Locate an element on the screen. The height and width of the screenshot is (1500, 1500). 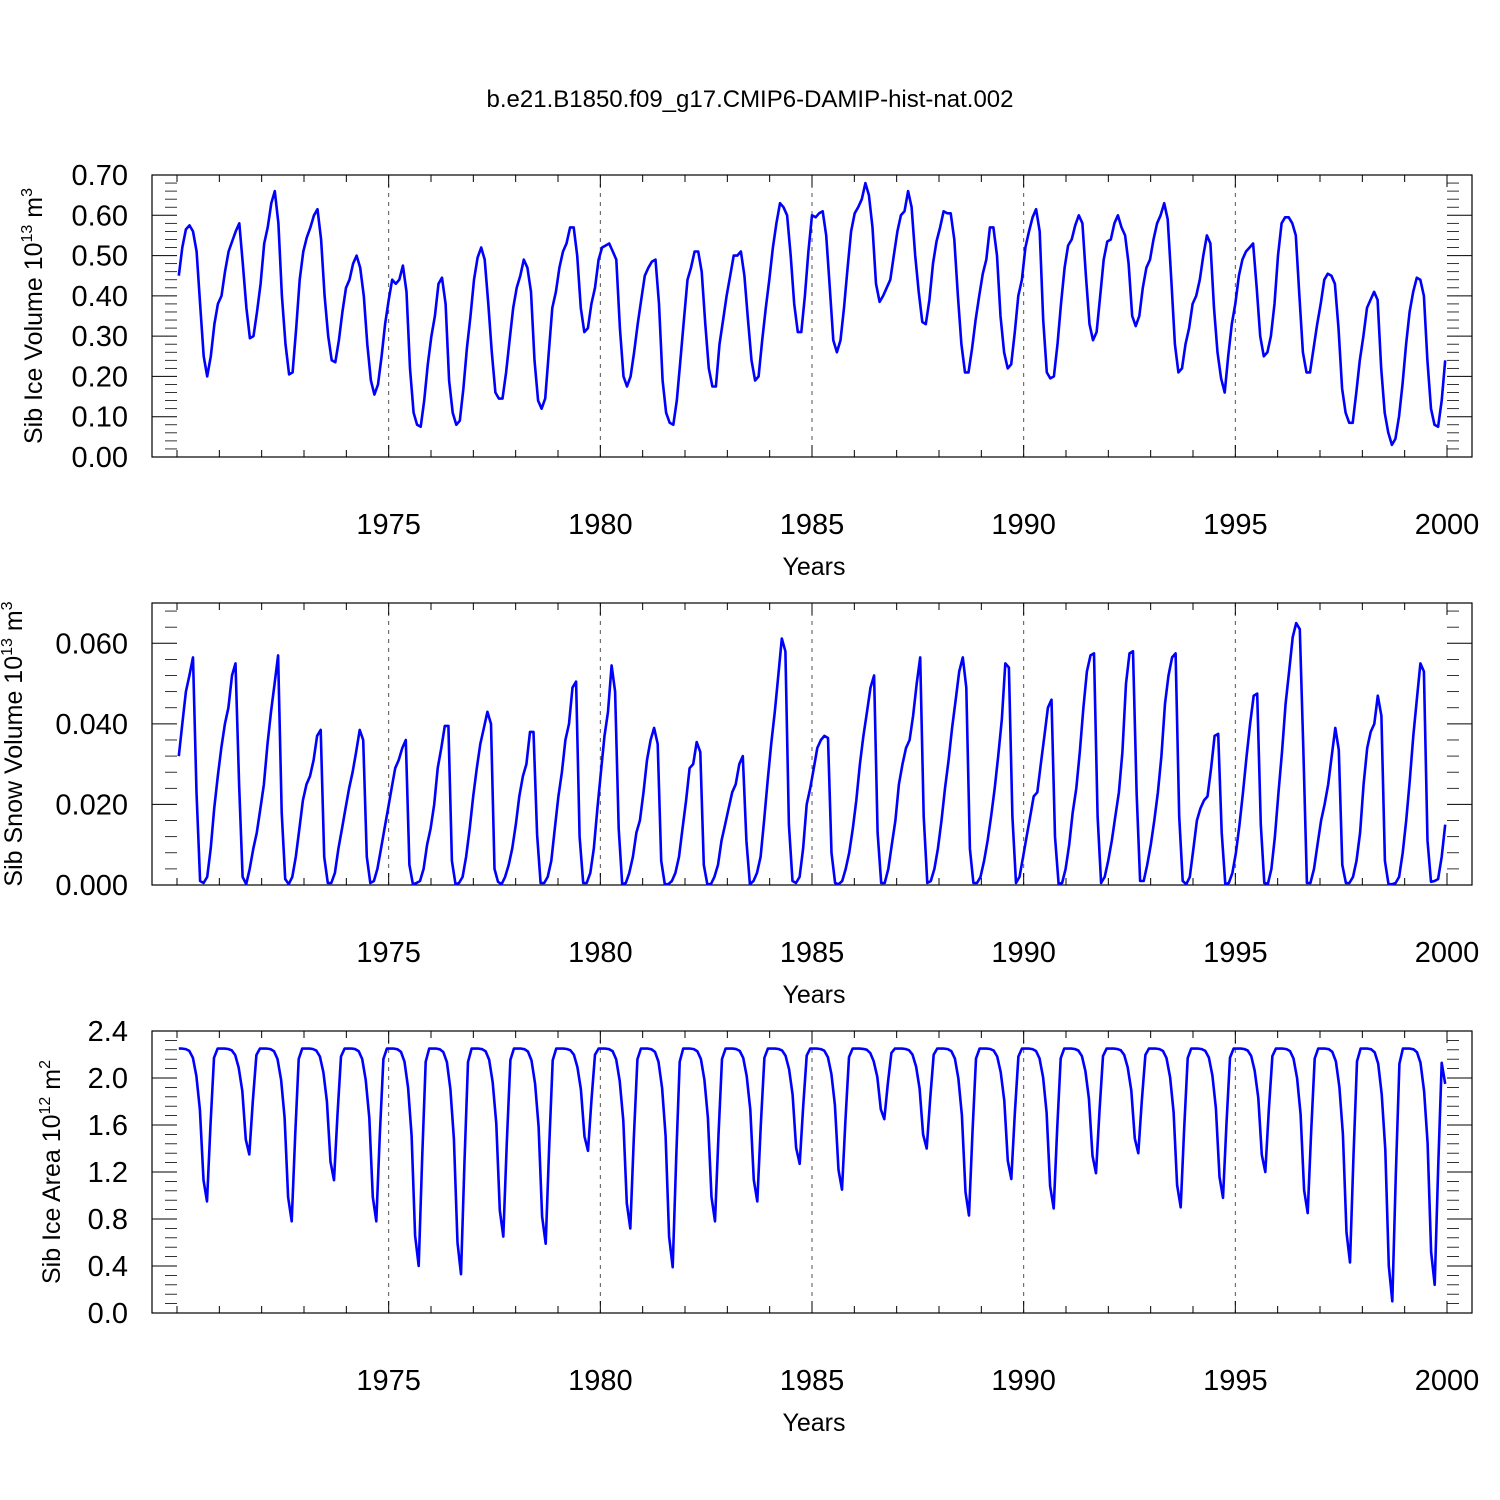
y-tick-label: 0.020 is located at coordinates (91, 805).